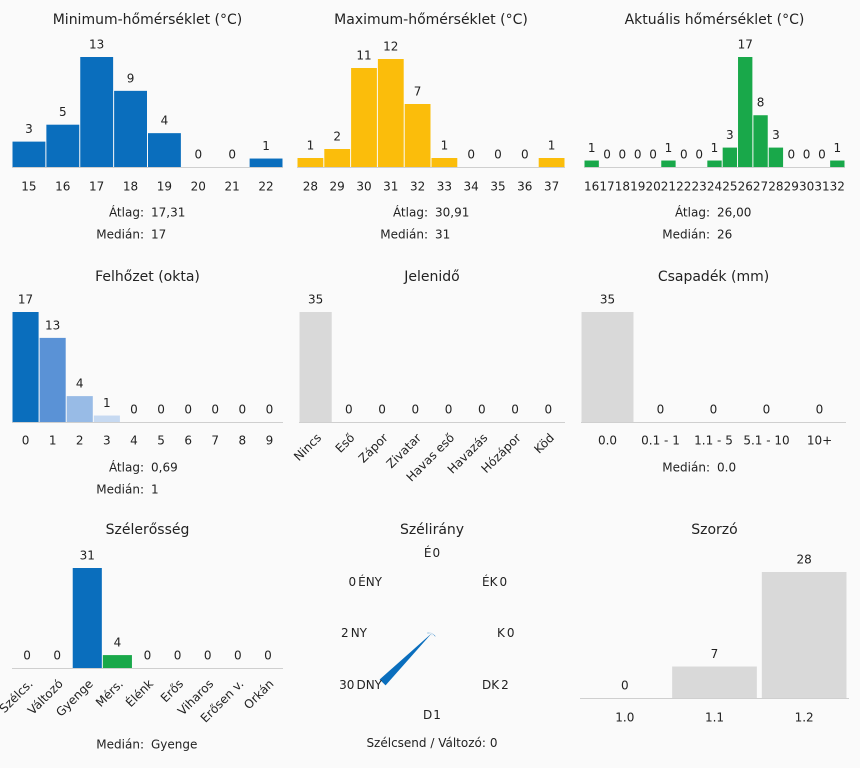  What do you see at coordinates (497, 187) in the screenshot?
I see `category-label: 35` at bounding box center [497, 187].